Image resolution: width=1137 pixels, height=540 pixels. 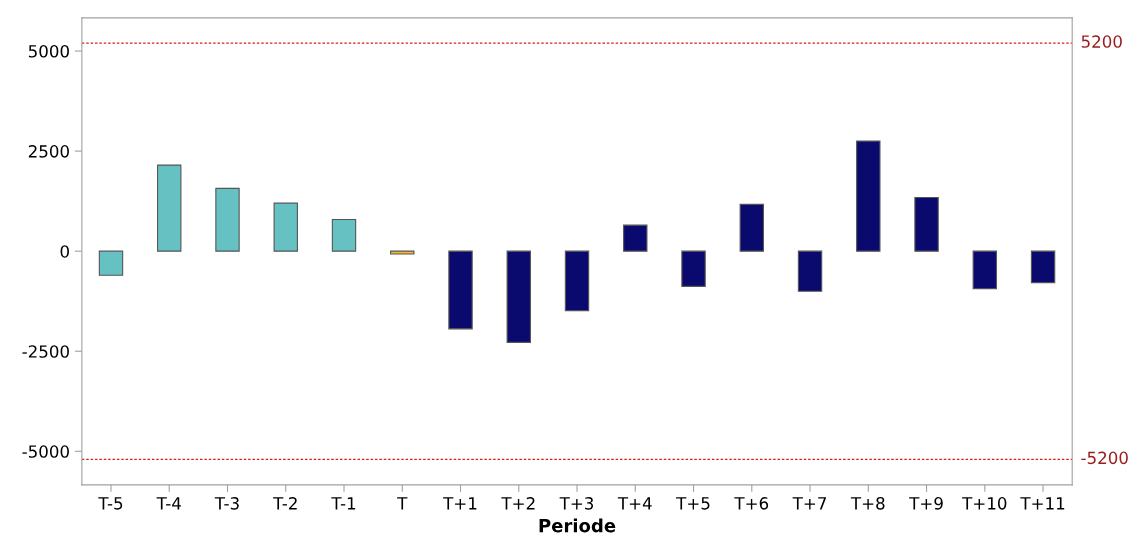 I want to click on x-tick-label: T-4, so click(x=168, y=503).